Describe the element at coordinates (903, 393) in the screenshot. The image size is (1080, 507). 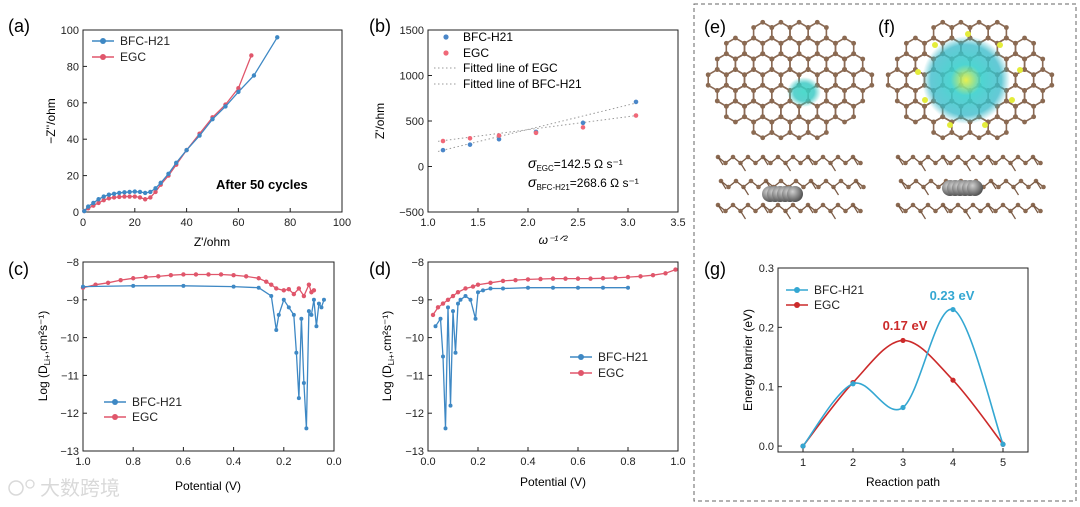
I see `egc-curve` at that location.